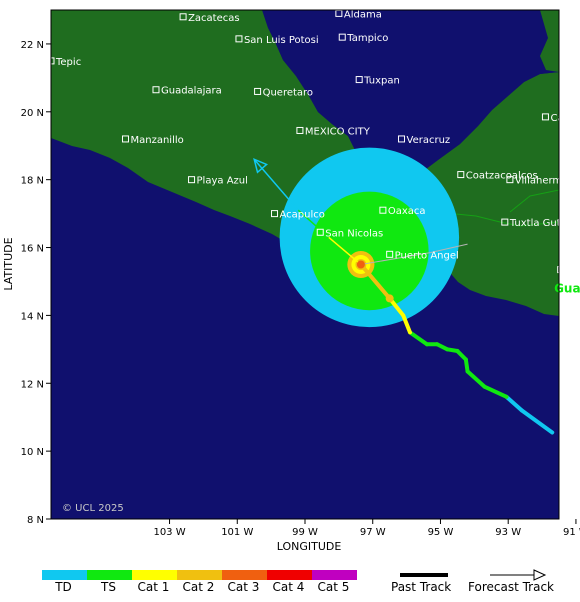  What do you see at coordinates (214, 18) in the screenshot?
I see `city-label: Zacatecas` at bounding box center [214, 18].